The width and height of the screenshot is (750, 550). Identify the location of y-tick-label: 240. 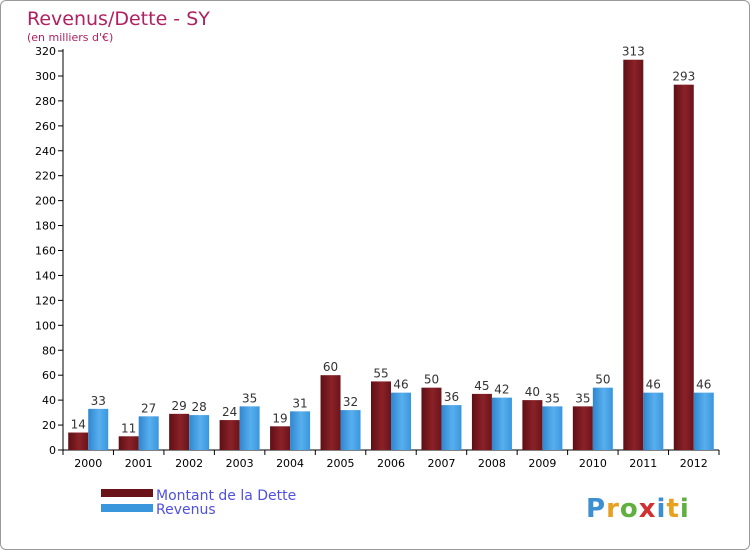
(45, 151).